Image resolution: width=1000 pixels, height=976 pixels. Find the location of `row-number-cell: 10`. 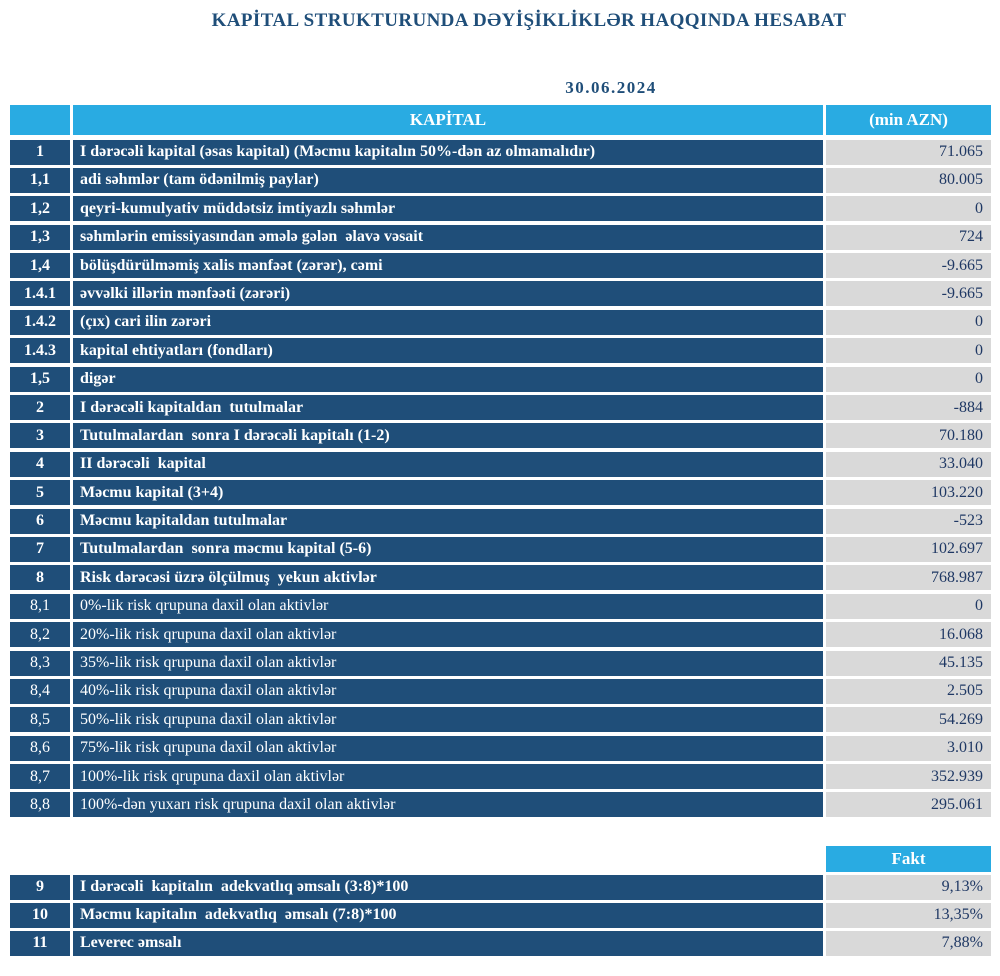

row-number-cell: 10 is located at coordinates (40, 915).